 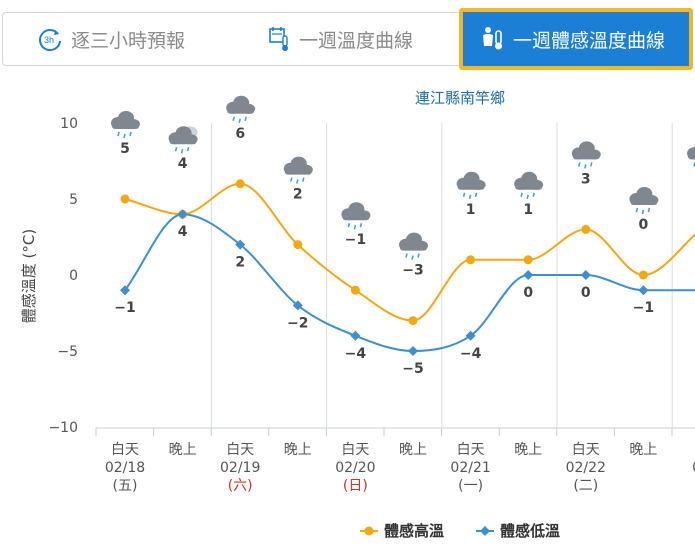 I want to click on tab-weekly-apparent-label: 一週體感溫度曲線, so click(x=589, y=40).